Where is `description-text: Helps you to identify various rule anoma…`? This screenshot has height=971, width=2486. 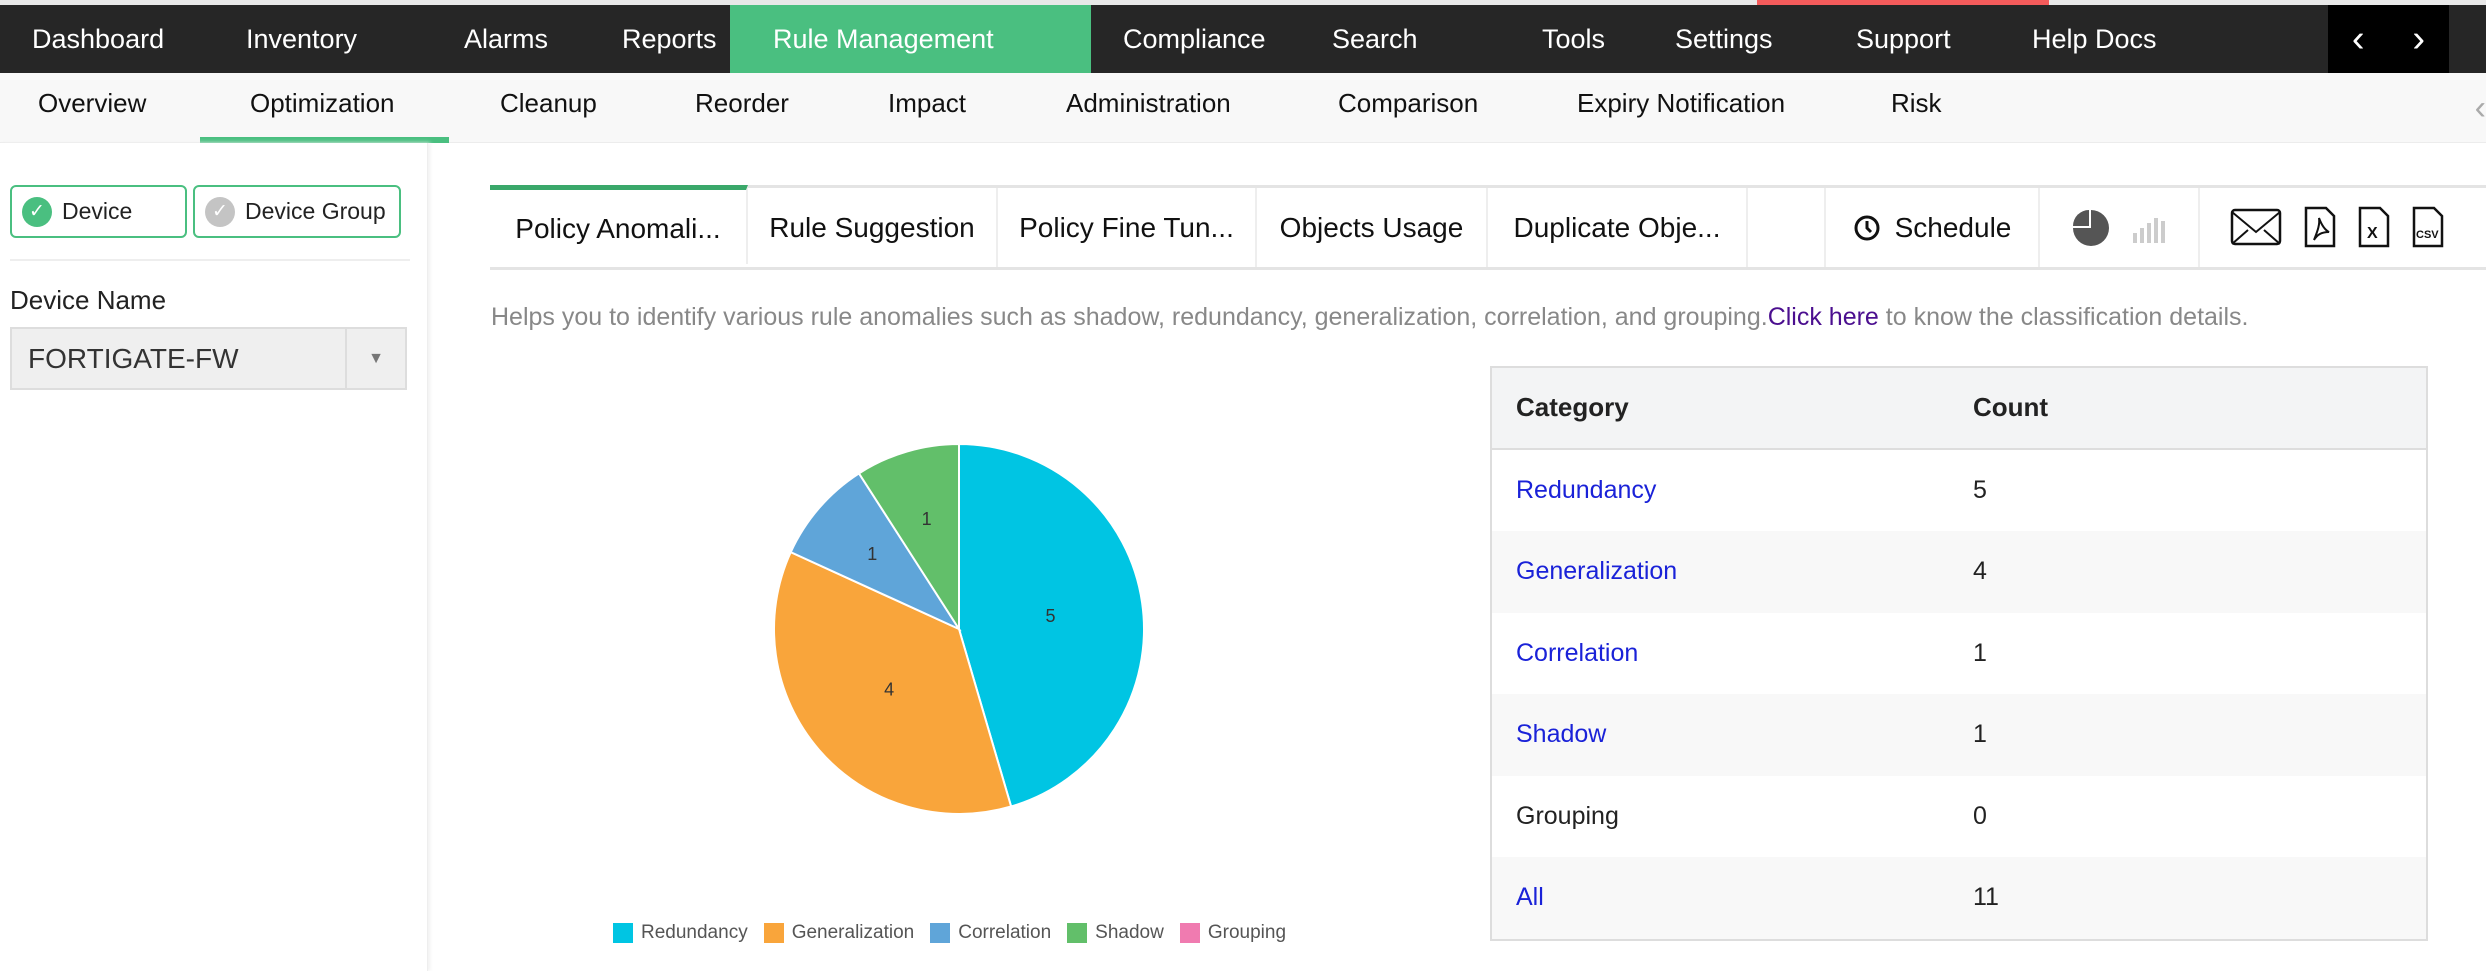
description-text: Helps you to identify various rule anoma… is located at coordinates (1129, 317).